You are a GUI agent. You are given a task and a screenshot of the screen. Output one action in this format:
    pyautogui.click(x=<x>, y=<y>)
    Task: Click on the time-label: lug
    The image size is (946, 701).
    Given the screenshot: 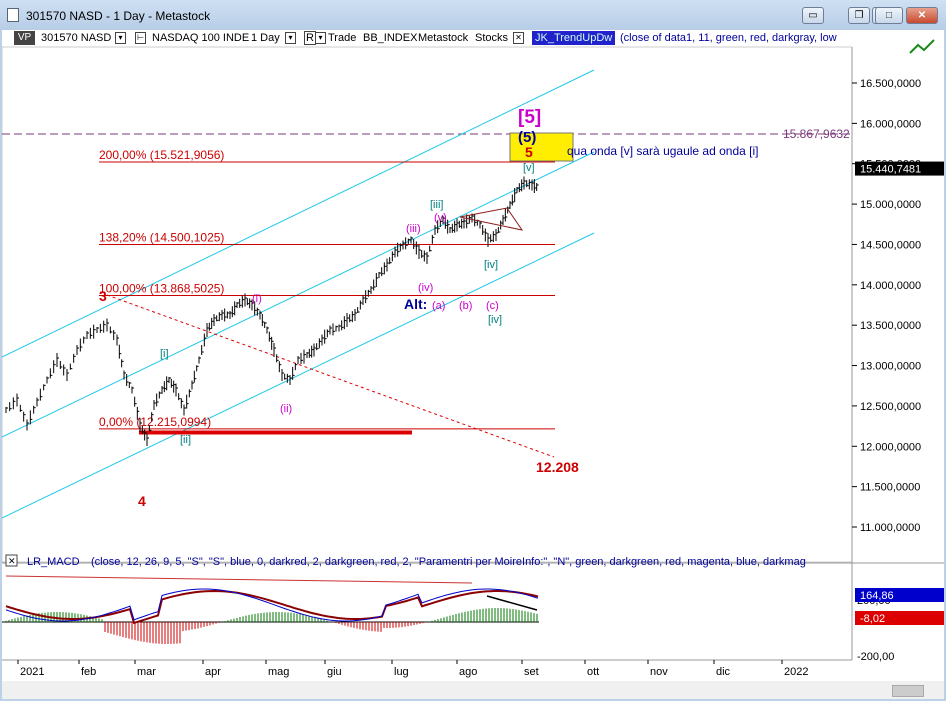 What is the action you would take?
    pyautogui.click(x=401, y=672)
    